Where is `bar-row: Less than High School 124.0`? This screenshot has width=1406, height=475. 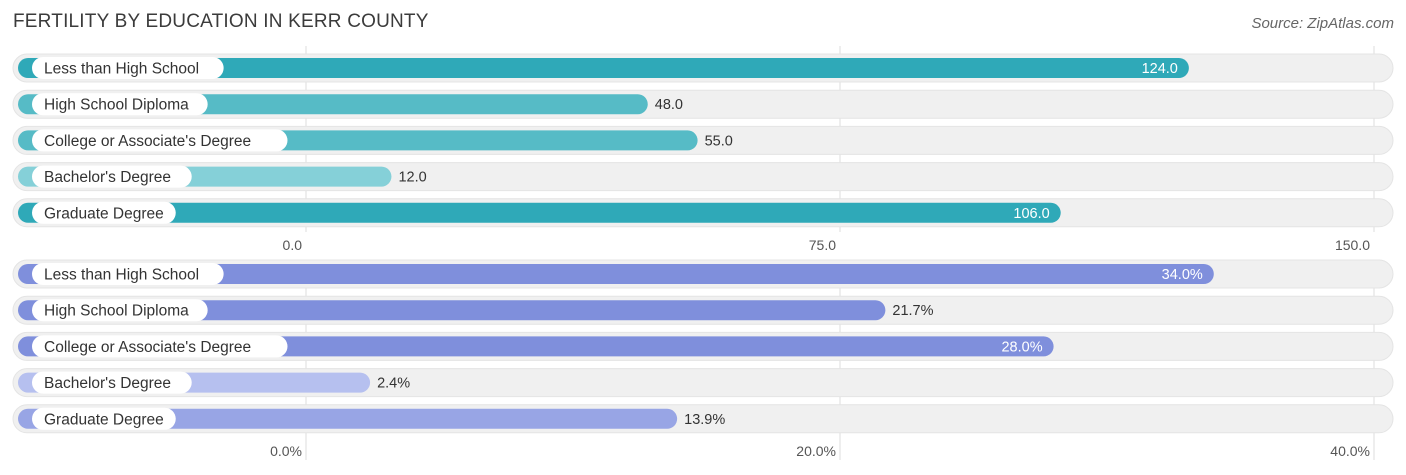 bar-row: Less than High School 124.0 is located at coordinates (703, 68).